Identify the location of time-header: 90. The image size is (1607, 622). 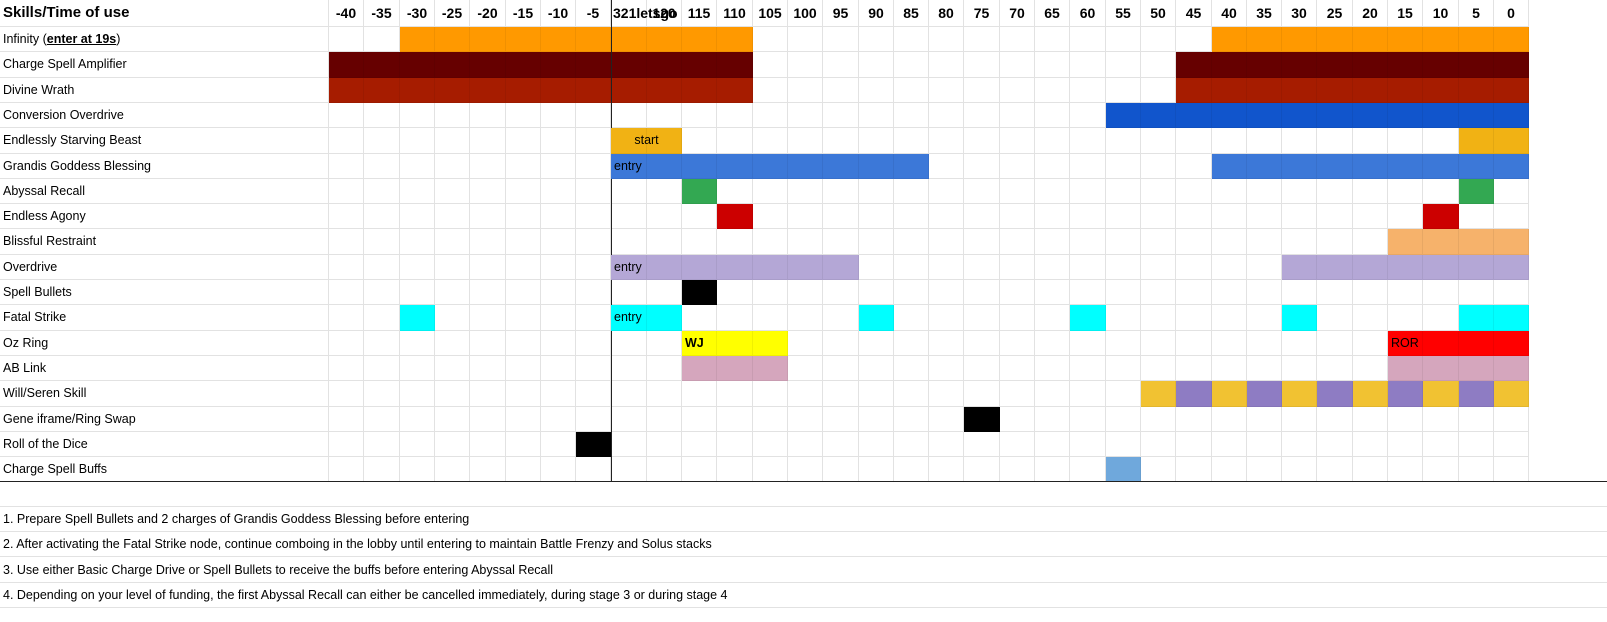
(876, 13).